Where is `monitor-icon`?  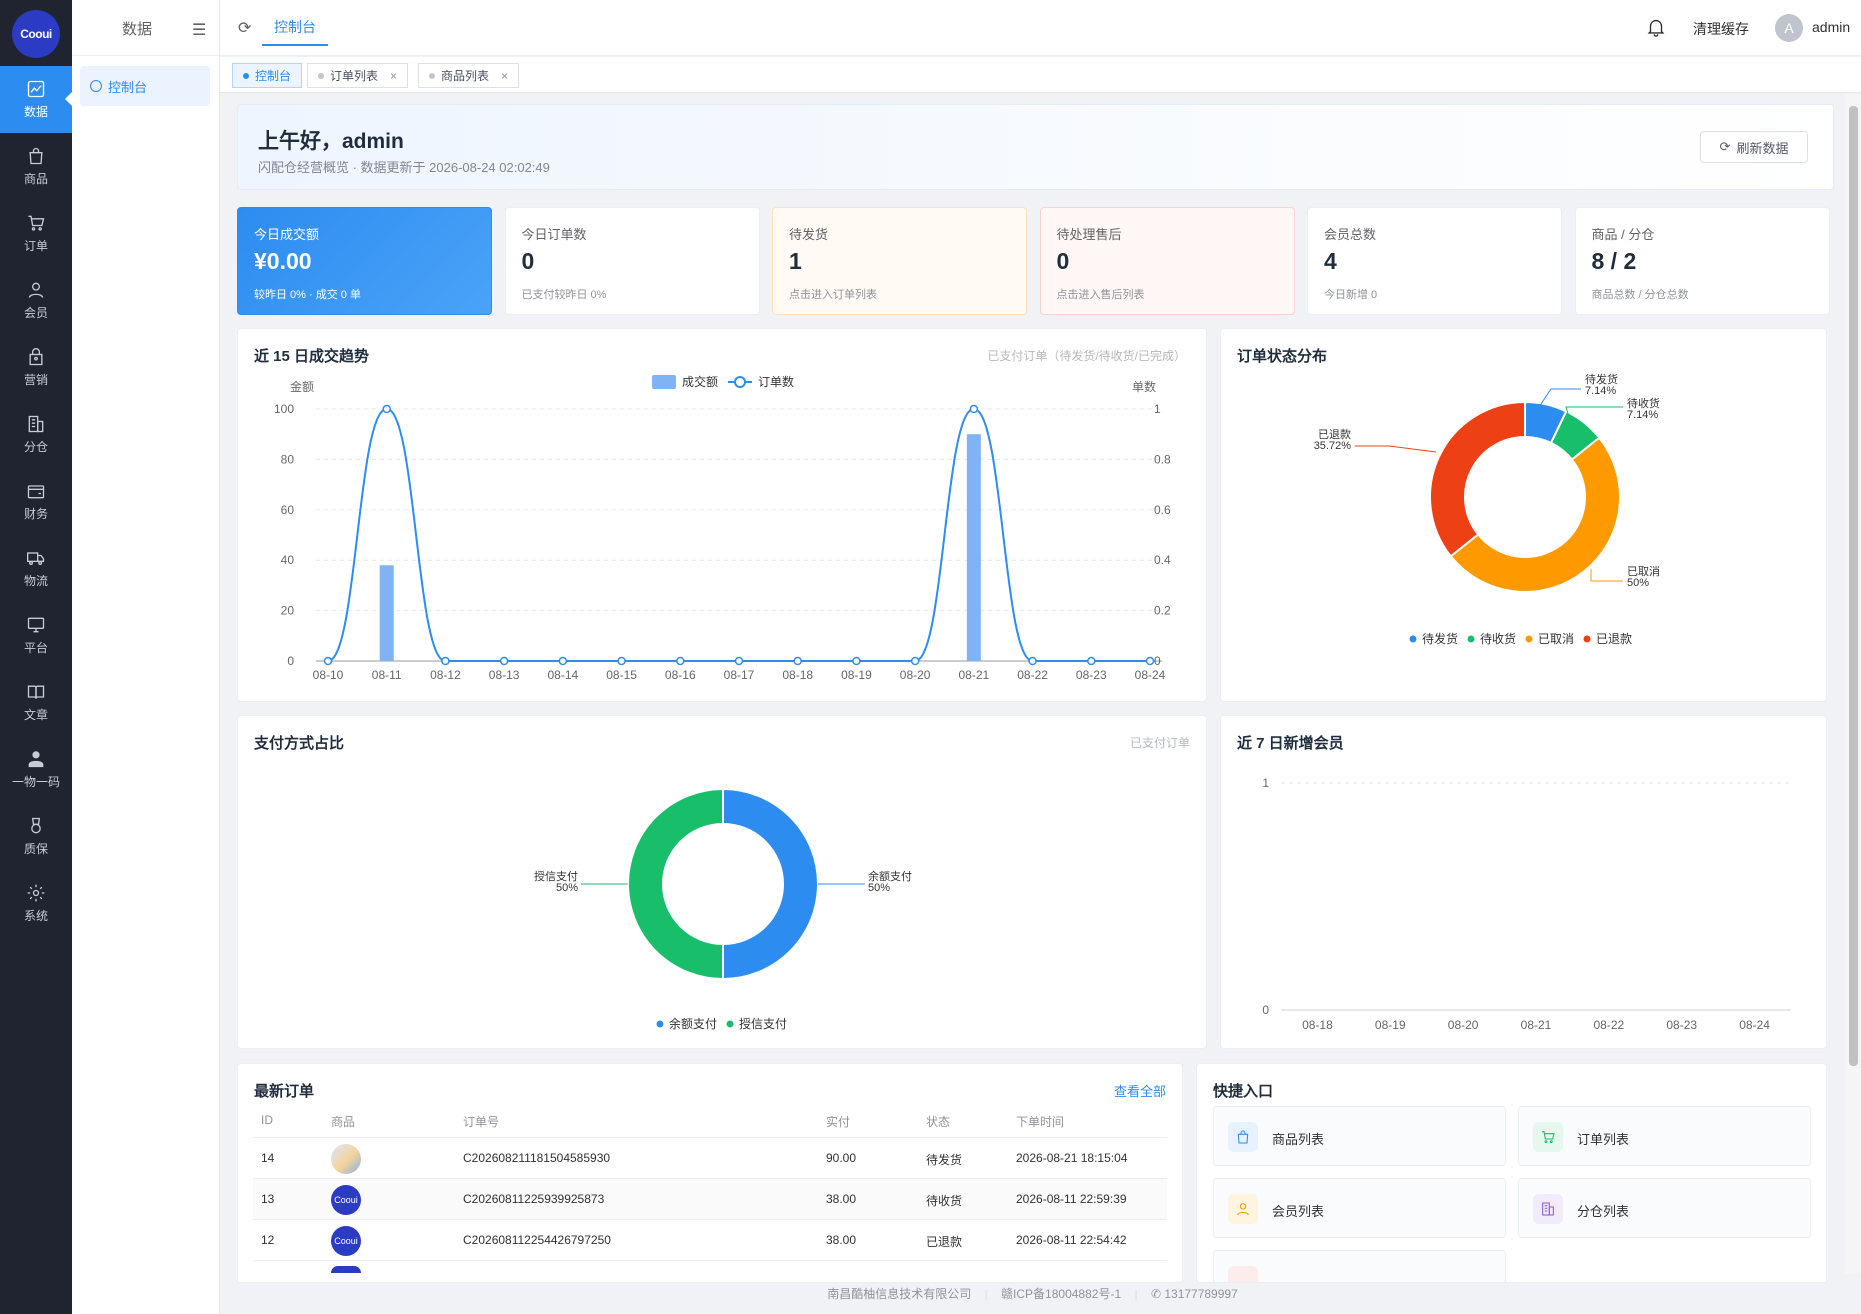 monitor-icon is located at coordinates (36, 625).